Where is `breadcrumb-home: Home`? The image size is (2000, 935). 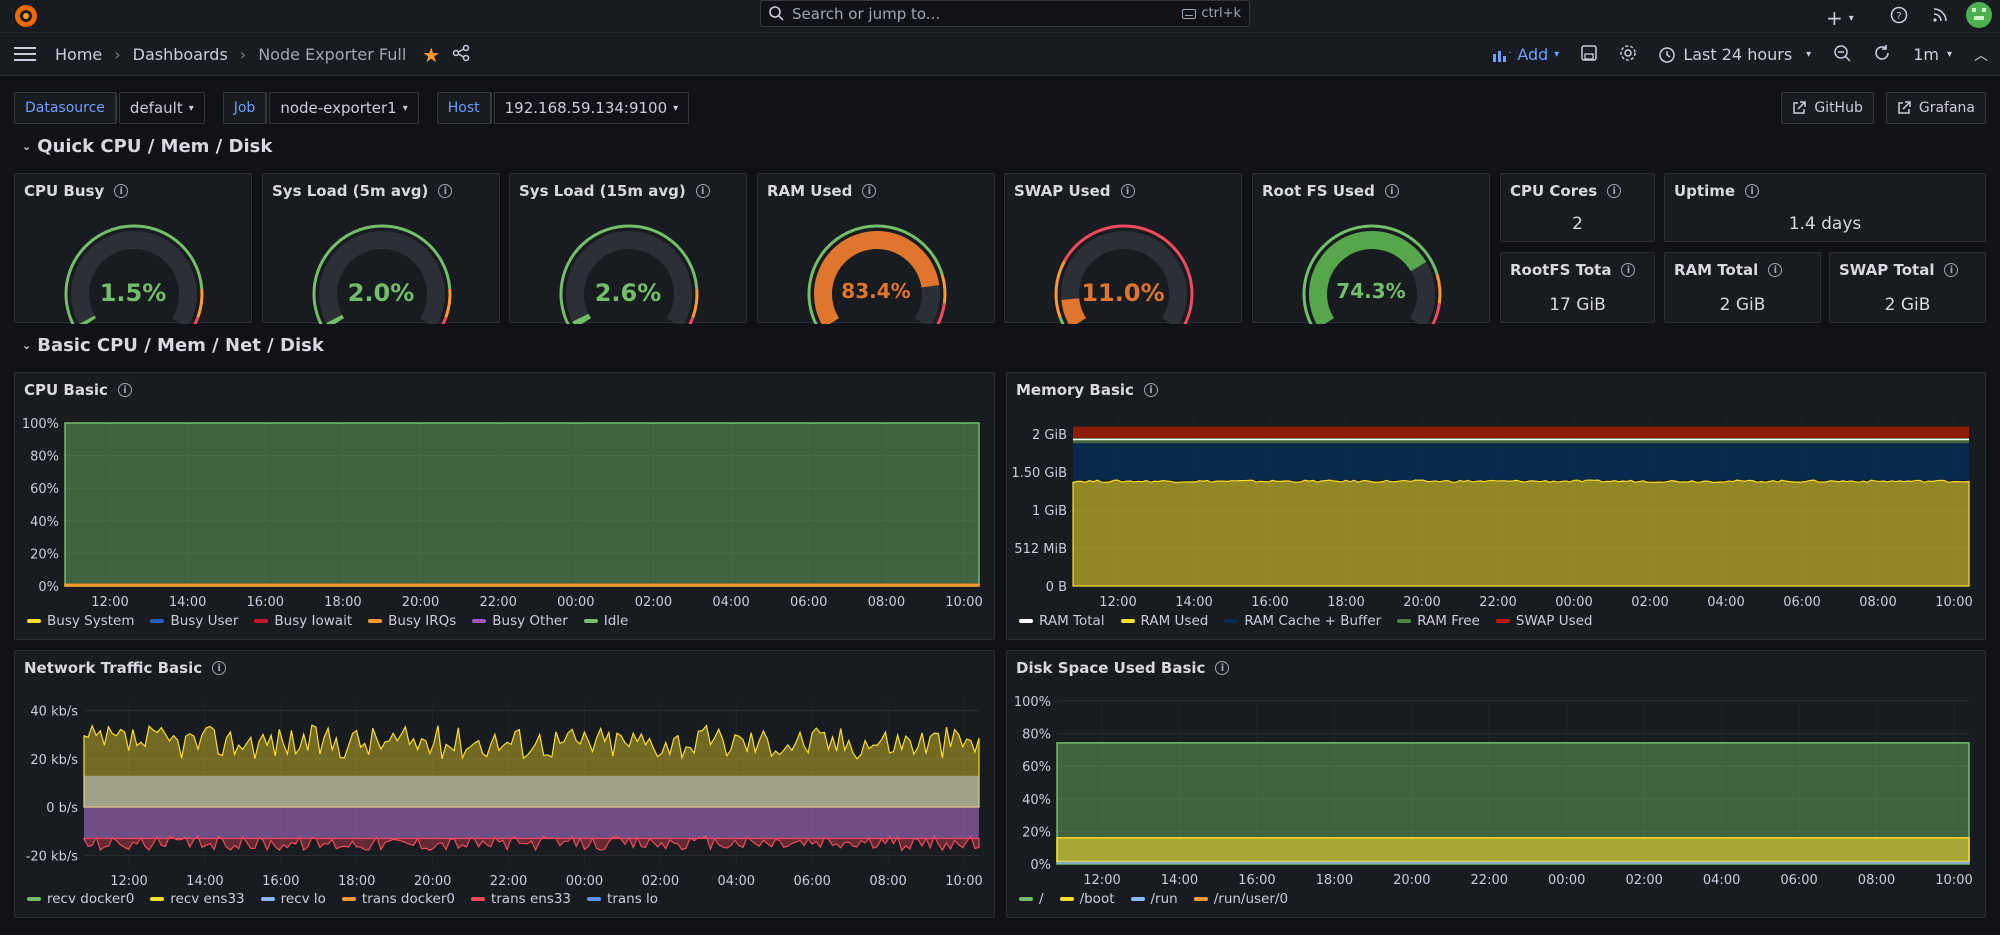
breadcrumb-home: Home is located at coordinates (79, 54).